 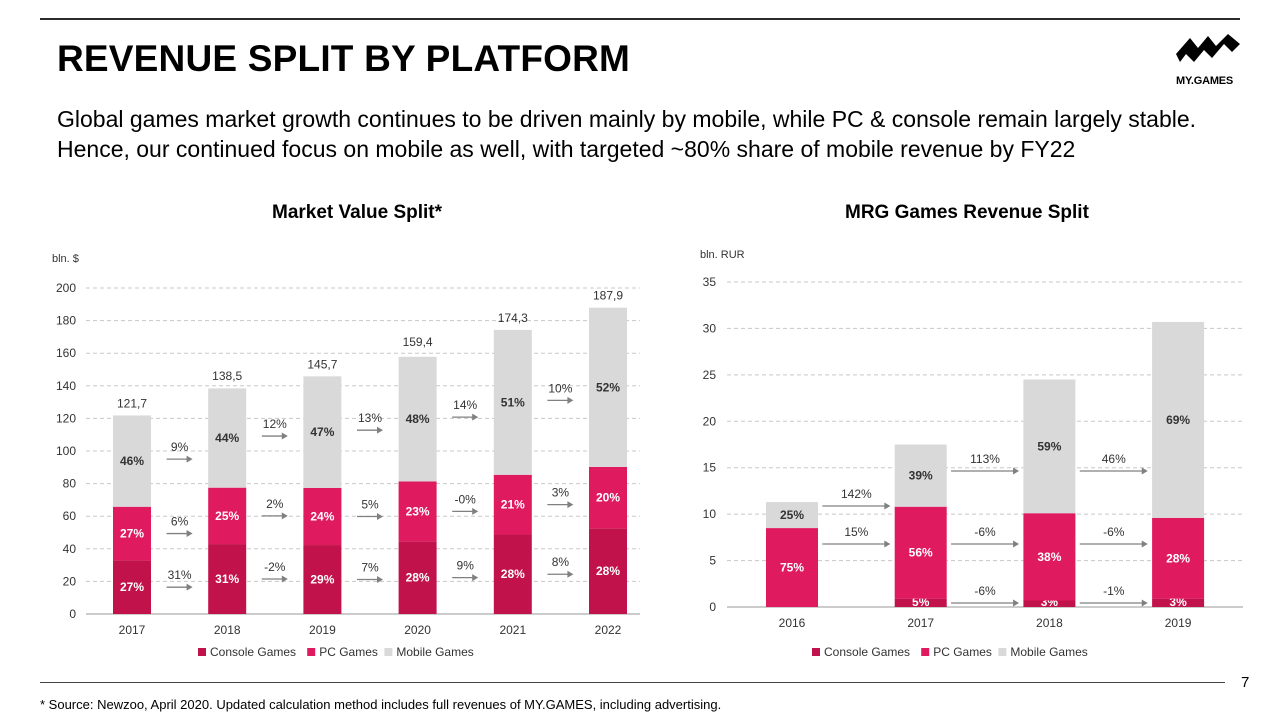 I want to click on market-y-tick-label: 80, so click(x=70, y=484).